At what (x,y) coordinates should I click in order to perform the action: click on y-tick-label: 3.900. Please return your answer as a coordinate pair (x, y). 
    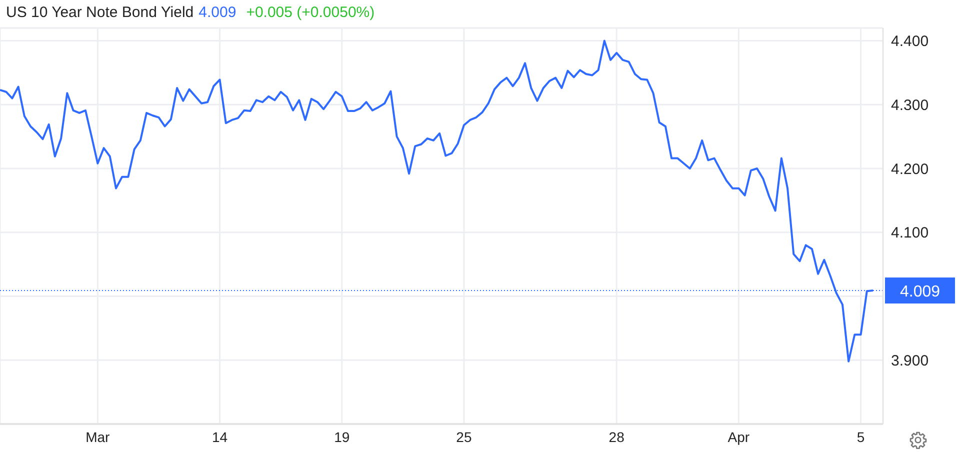
    Looking at the image, I should click on (910, 361).